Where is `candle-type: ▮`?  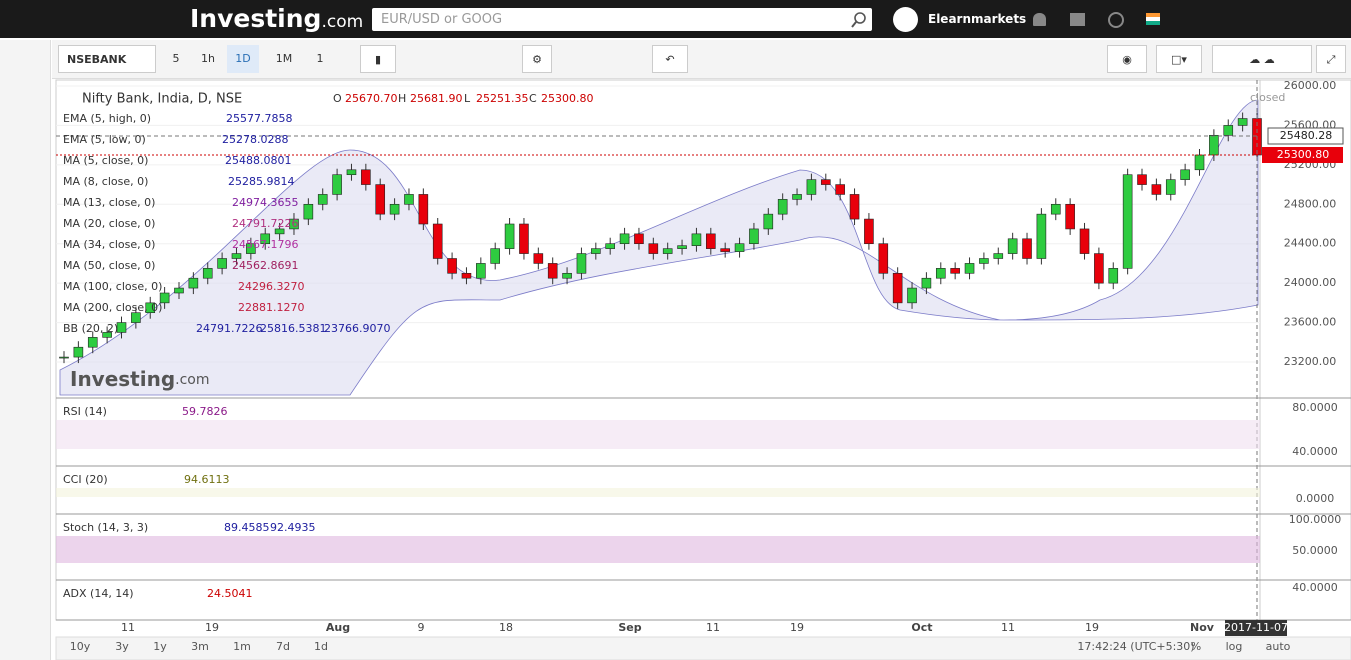 candle-type: ▮ is located at coordinates (378, 59).